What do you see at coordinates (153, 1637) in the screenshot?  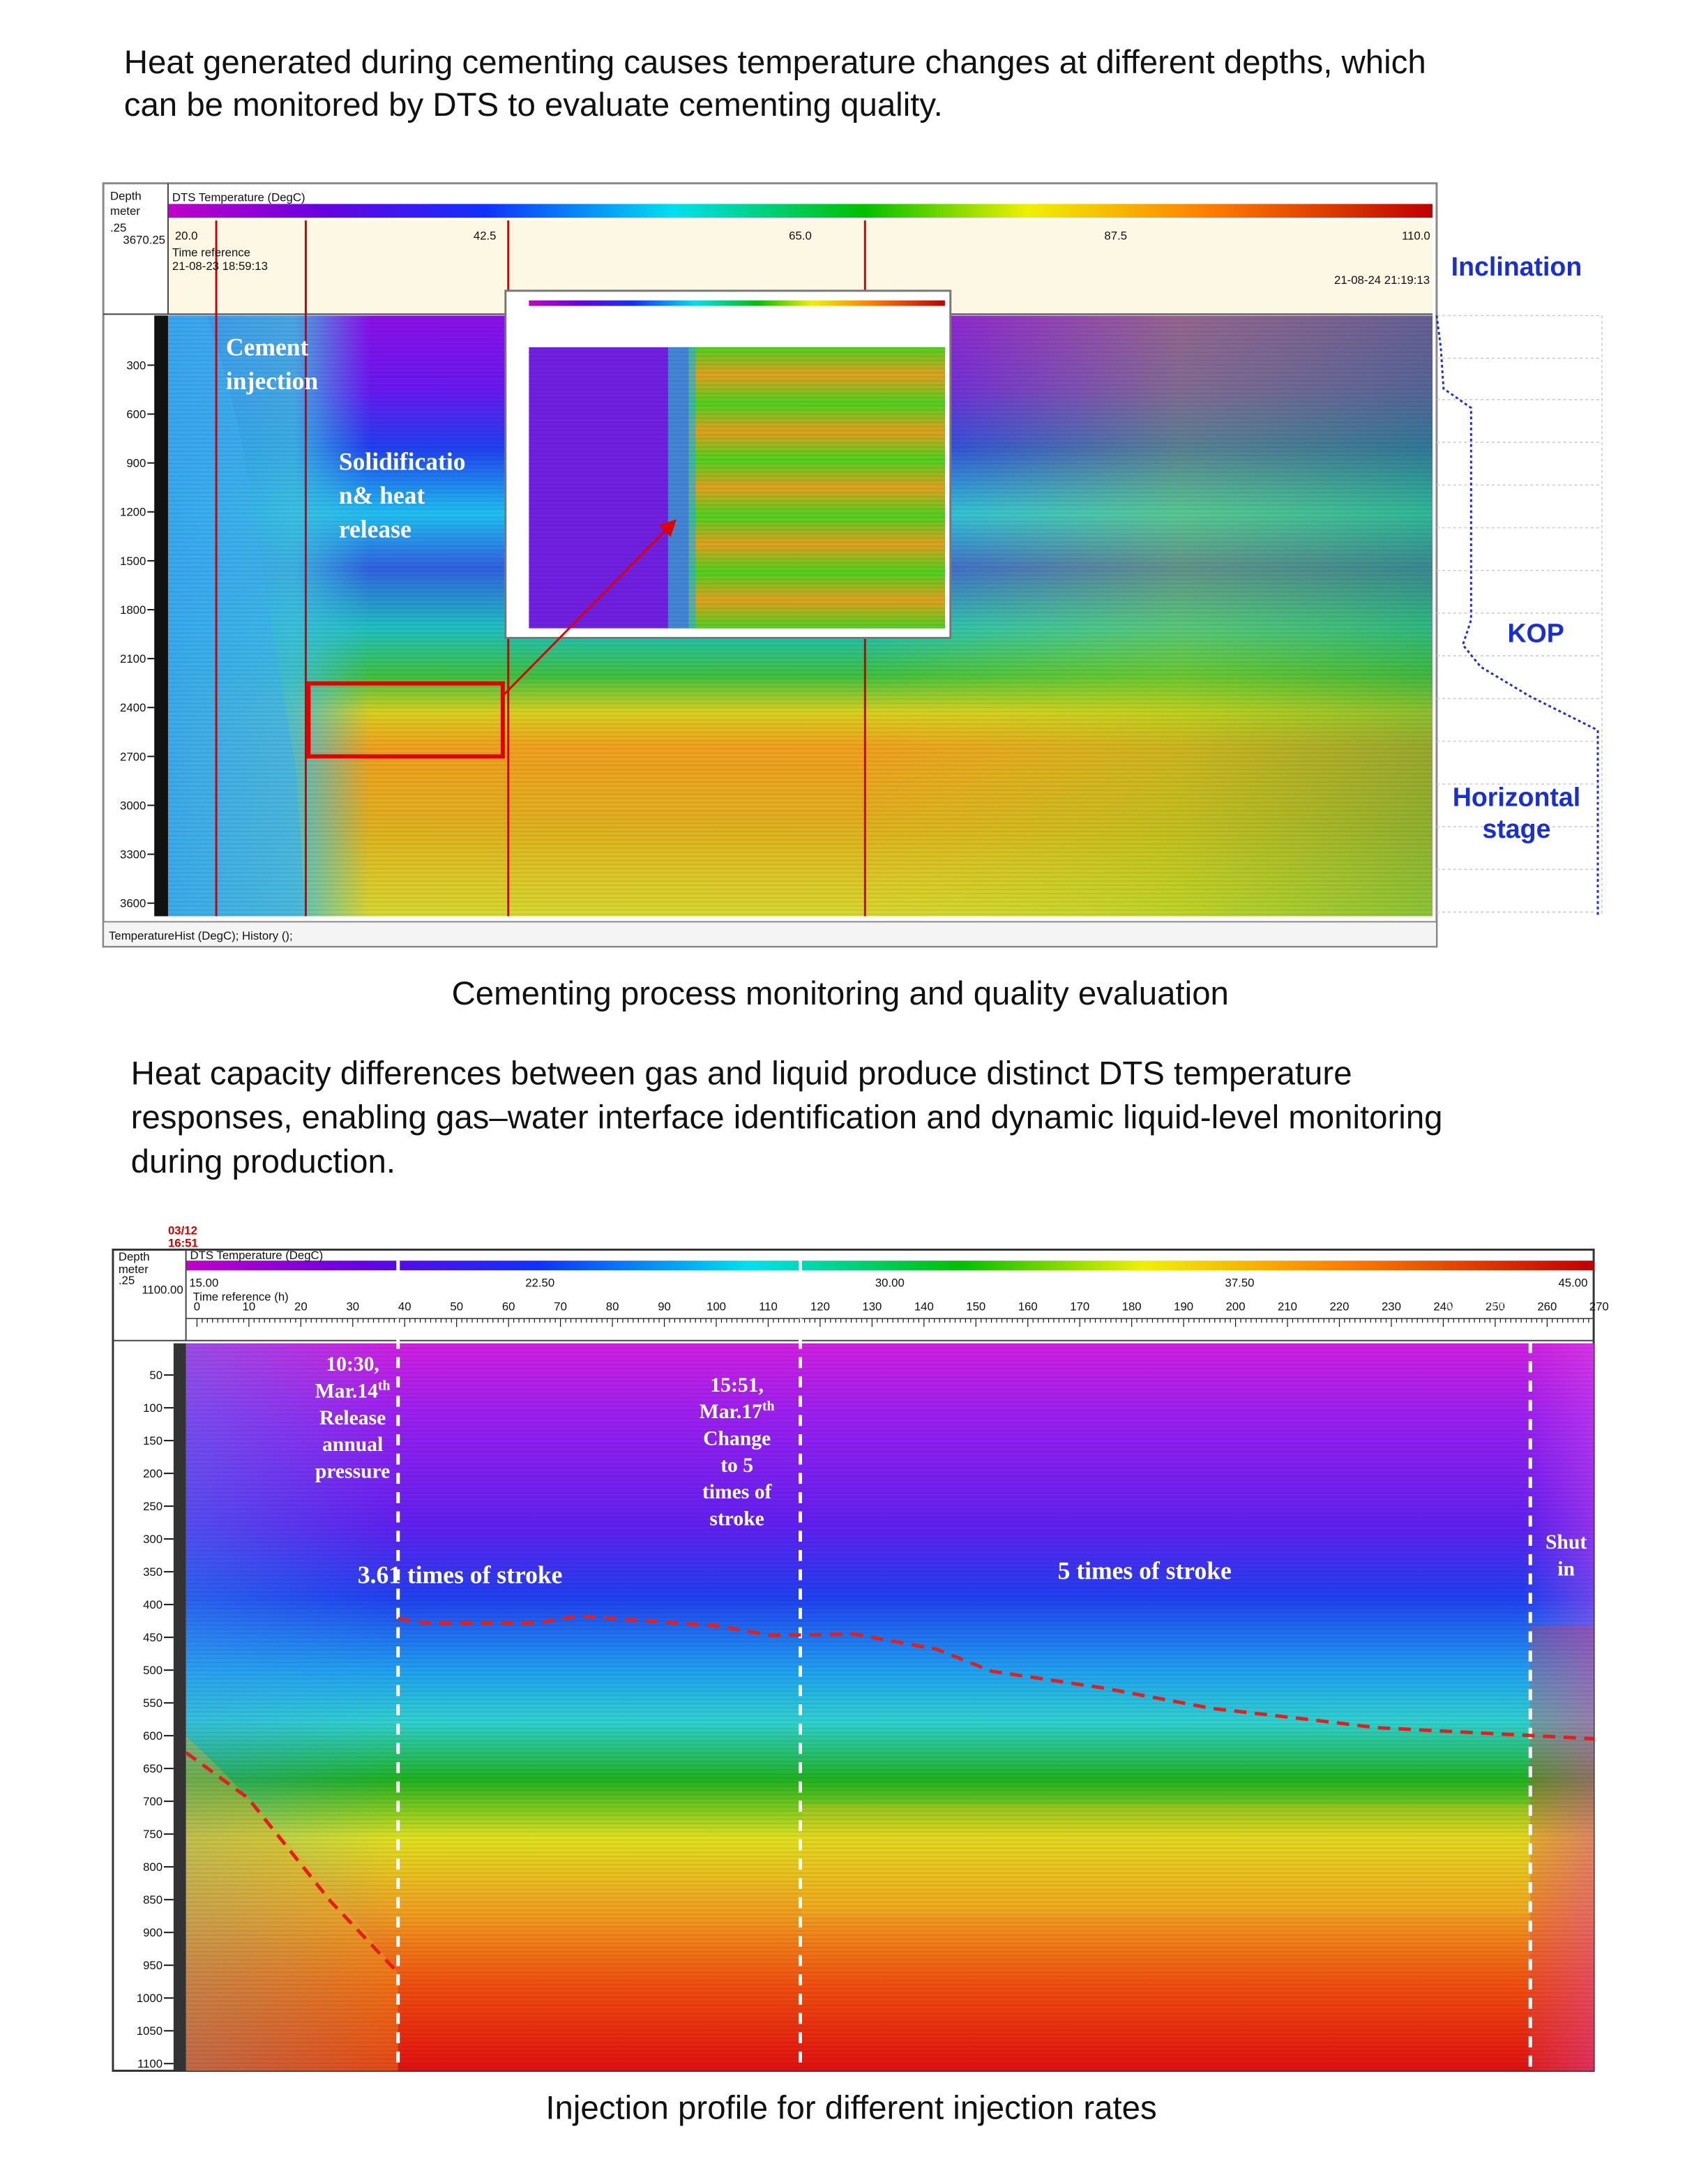 I see `depth-tick: 450` at bounding box center [153, 1637].